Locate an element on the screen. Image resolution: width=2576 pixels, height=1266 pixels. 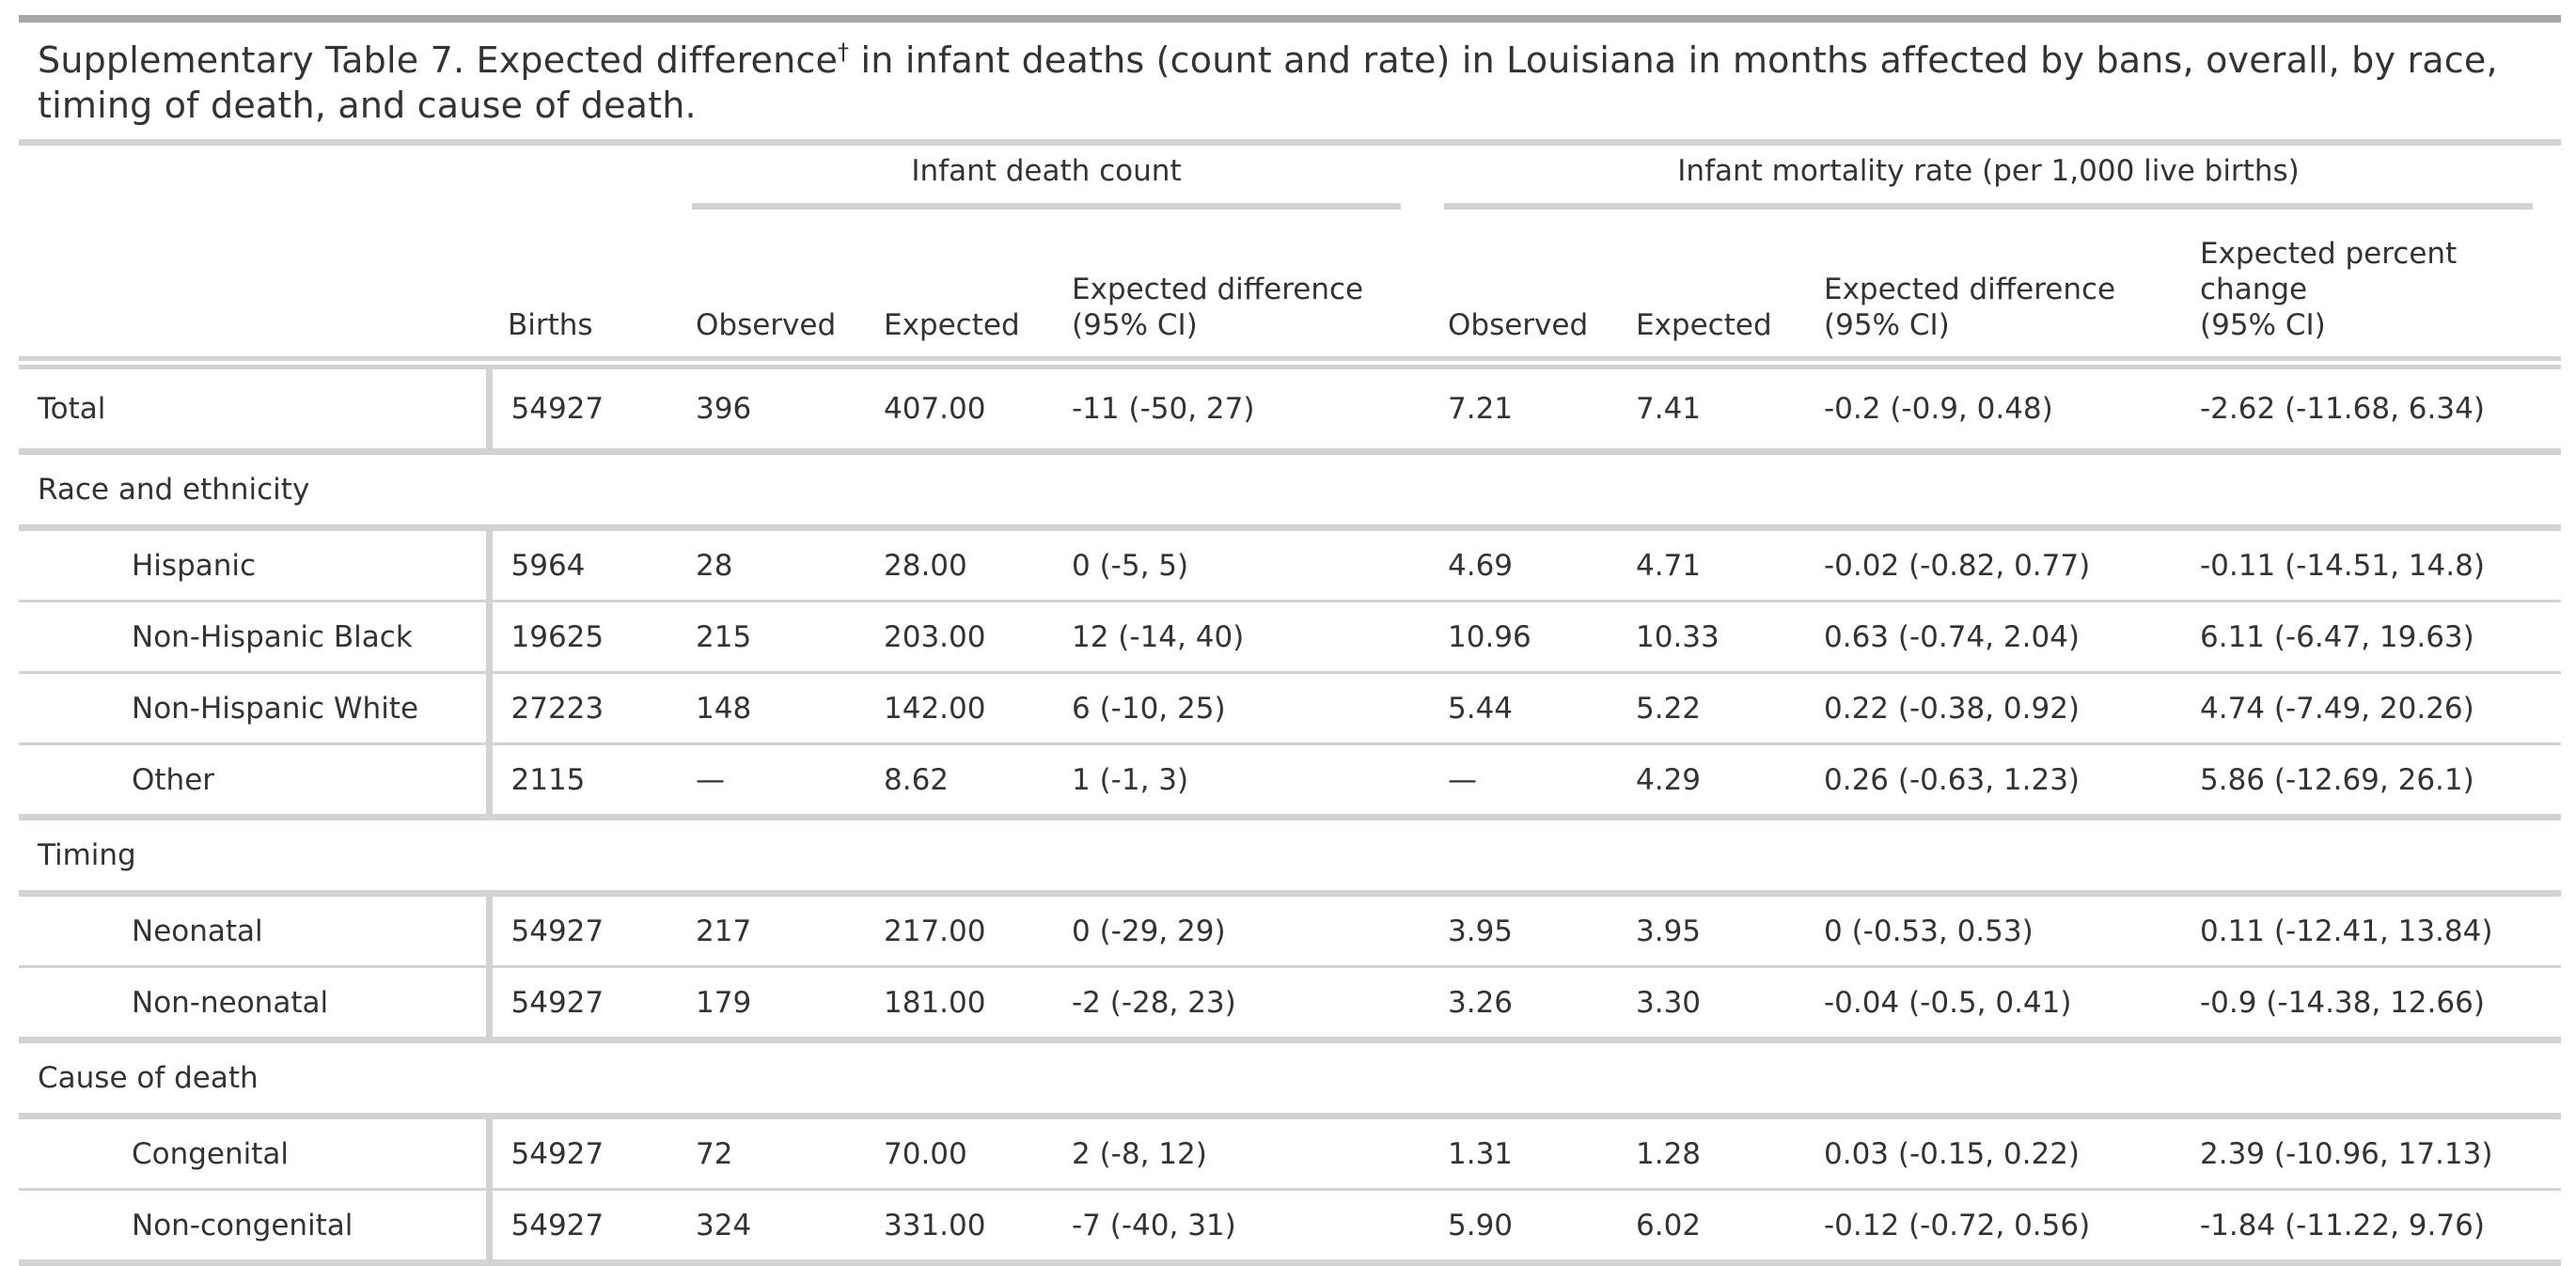
group-label: Race and ethnicity is located at coordinates (1291, 491).